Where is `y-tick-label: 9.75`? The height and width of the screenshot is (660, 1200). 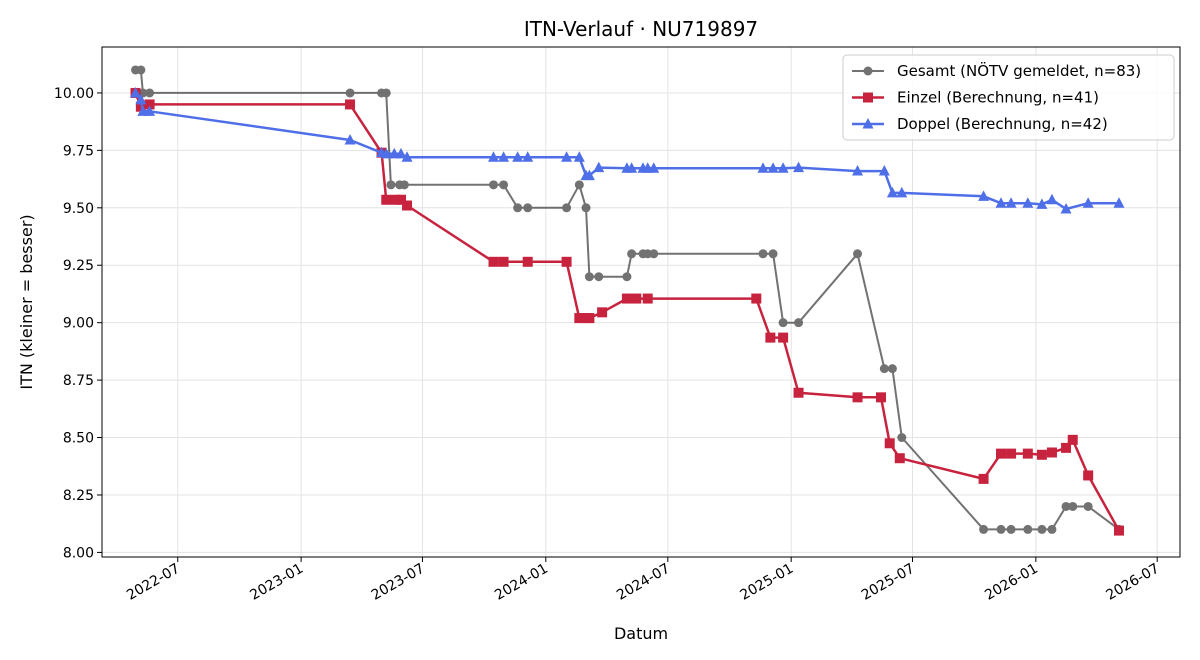
y-tick-label: 9.75 is located at coordinates (78, 151).